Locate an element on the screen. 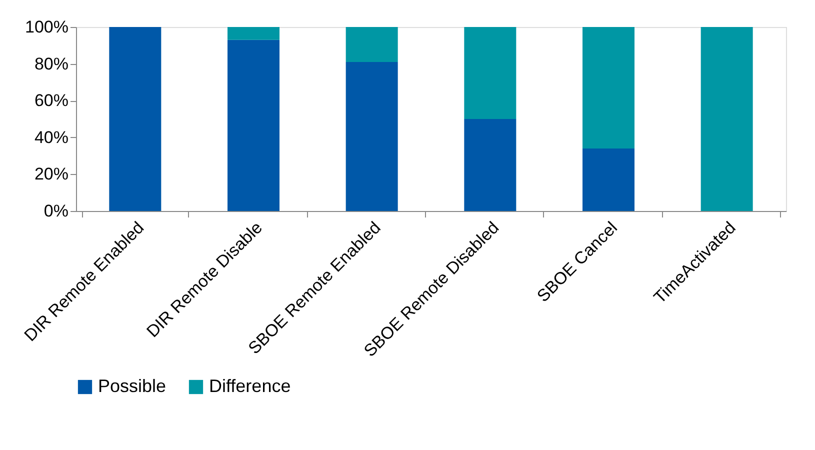  y-tick-label: 20% is located at coordinates (51, 174).